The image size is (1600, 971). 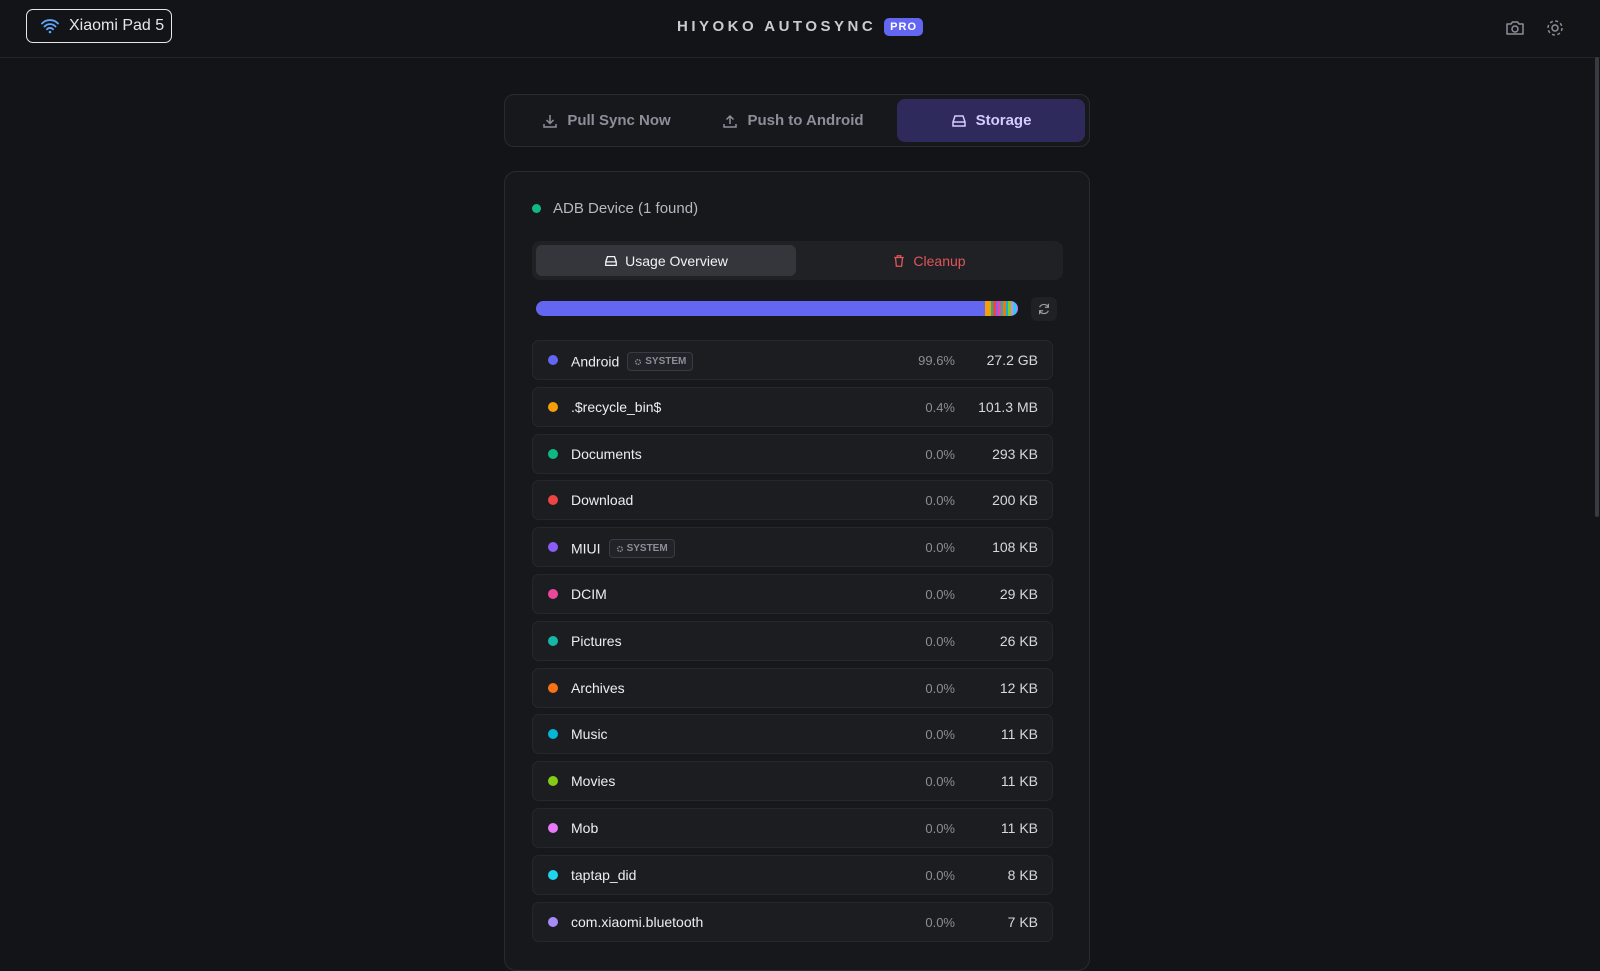 What do you see at coordinates (792, 406) in the screenshot?
I see `folder-row: .$recycle_bin$ 0.4% 101.3 MB` at bounding box center [792, 406].